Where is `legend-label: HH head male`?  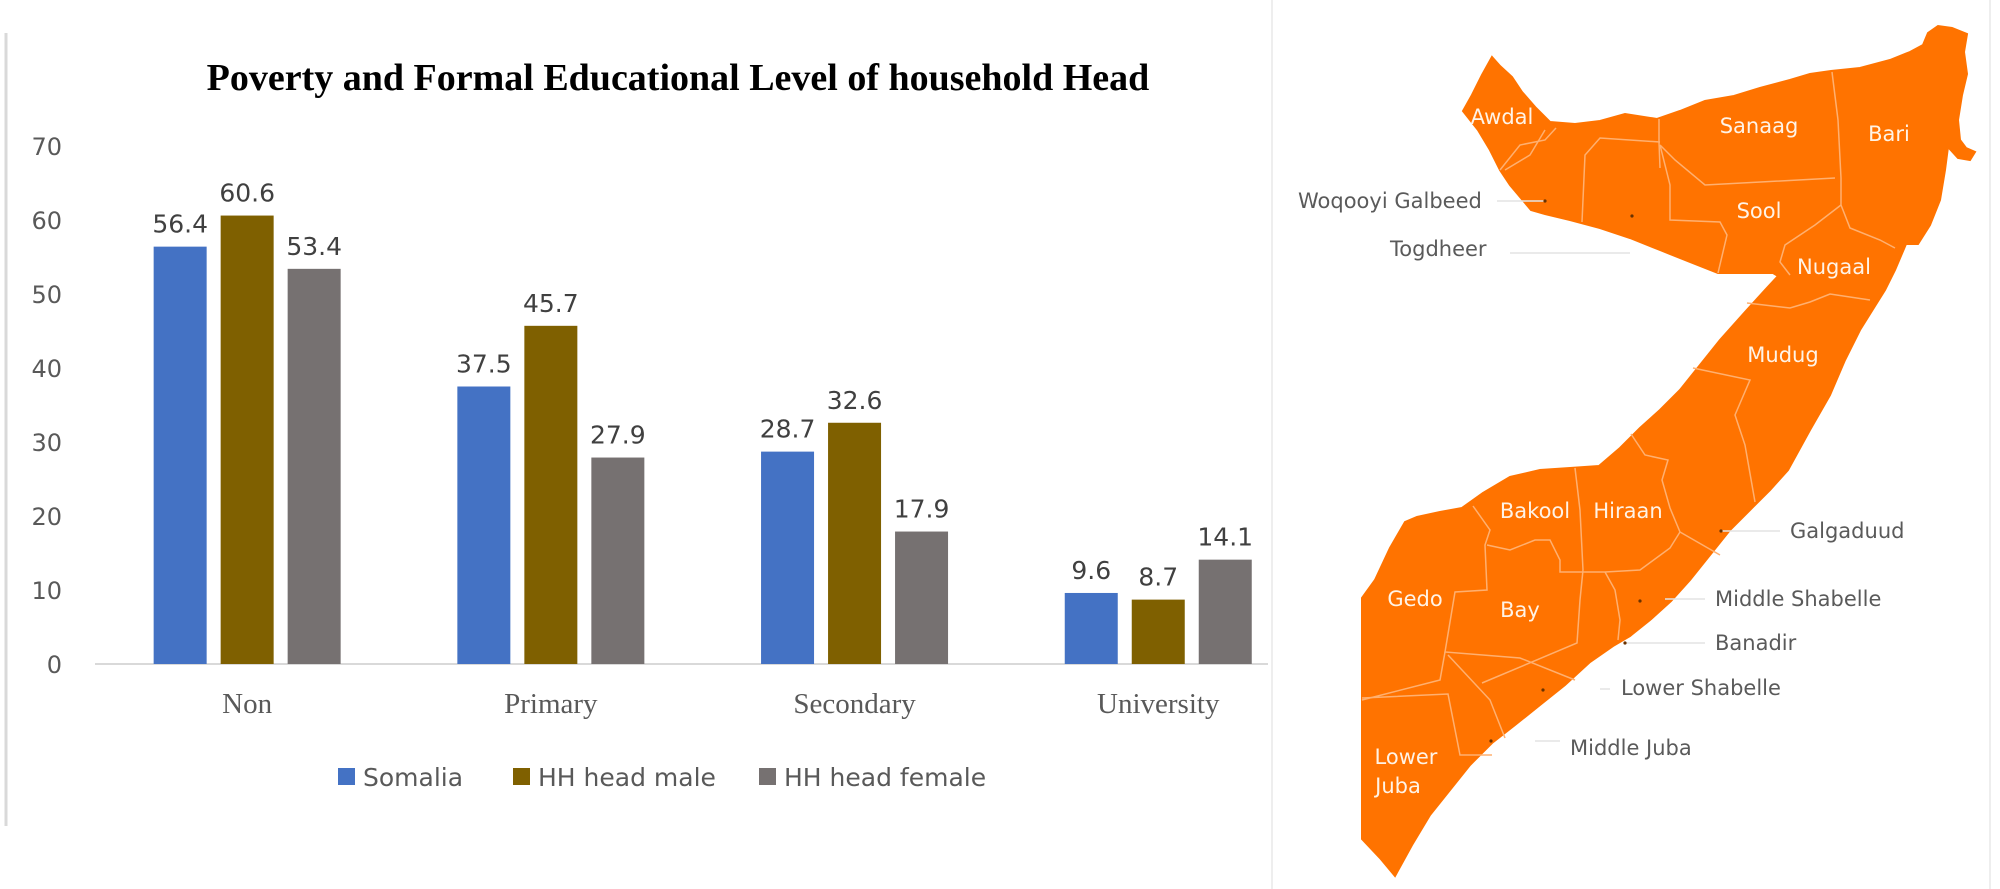 legend-label: HH head male is located at coordinates (627, 777).